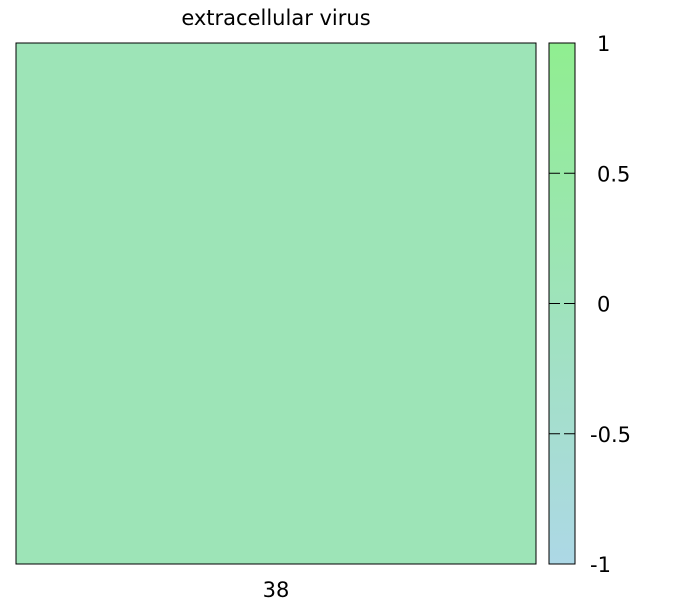 The width and height of the screenshot is (678, 600). Describe the element at coordinates (610, 435) in the screenshot. I see `colorbar-tick-label: -0.5` at that location.